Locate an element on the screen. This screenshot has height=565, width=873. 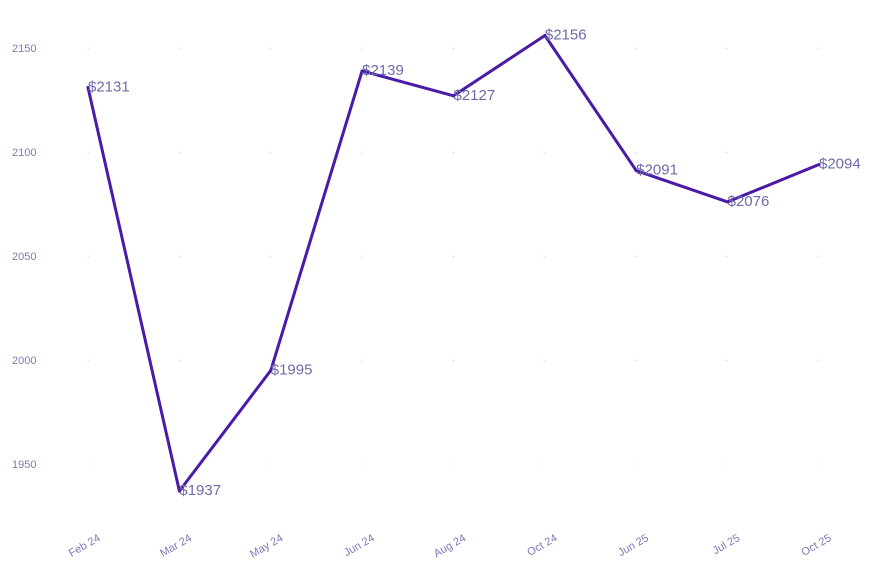
x-tick-label: Jun 25 is located at coordinates (633, 545).